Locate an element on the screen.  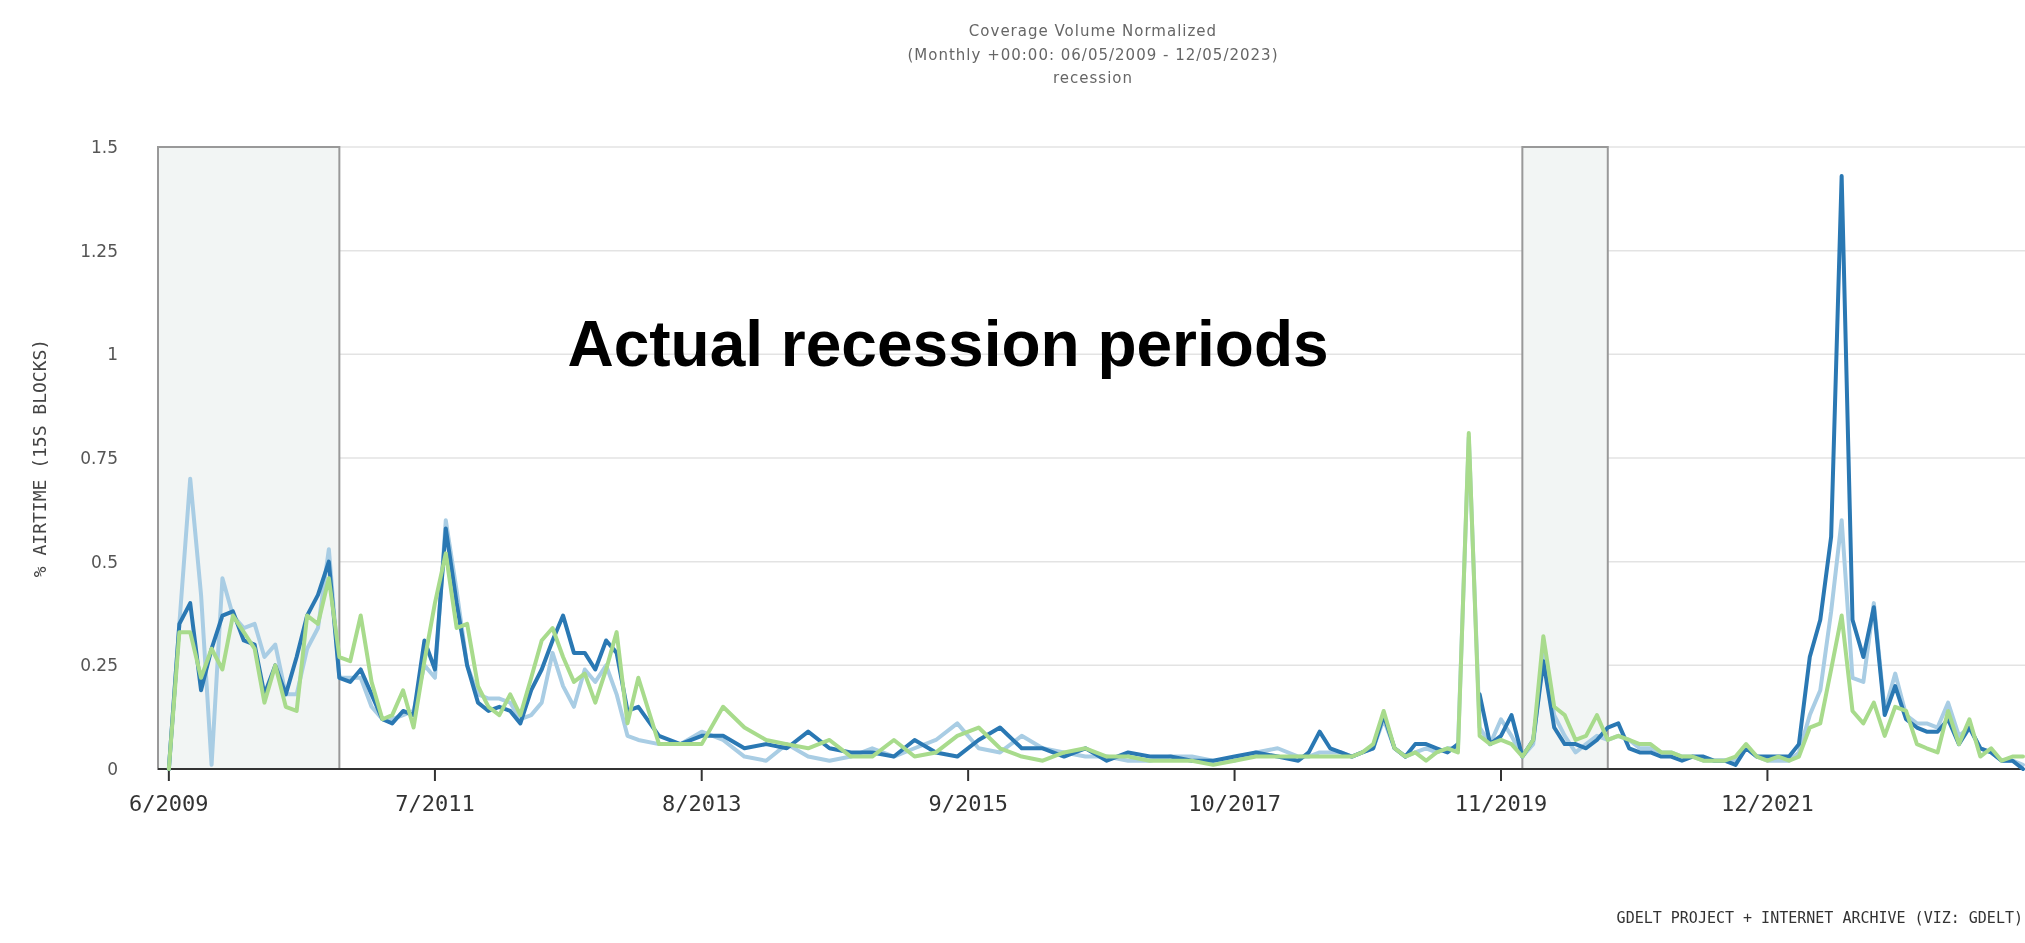
y-tick-label: 0.75 is located at coordinates (99, 458).